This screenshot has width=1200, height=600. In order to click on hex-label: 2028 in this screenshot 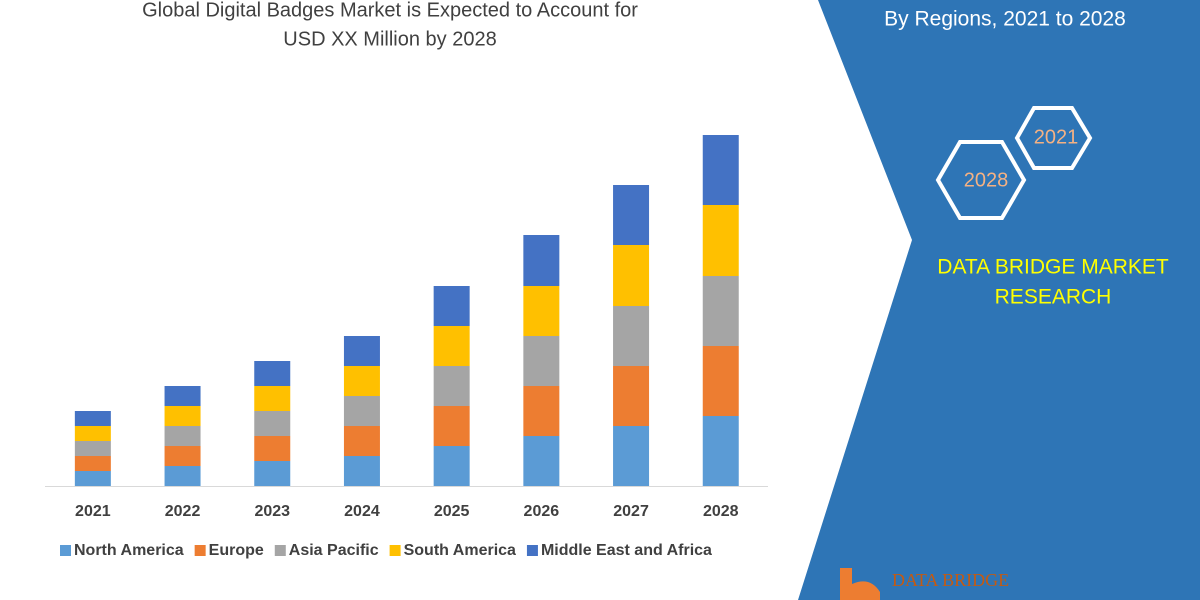, I will do `click(986, 180)`.